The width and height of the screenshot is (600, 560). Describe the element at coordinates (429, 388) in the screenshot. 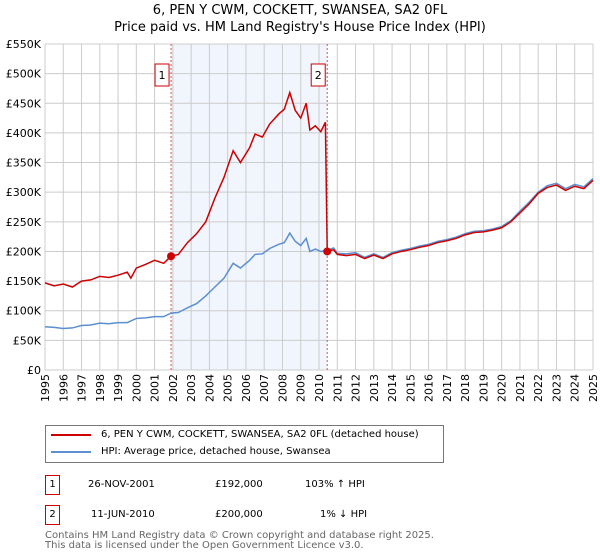

I see `x-tick-label: 2016` at that location.